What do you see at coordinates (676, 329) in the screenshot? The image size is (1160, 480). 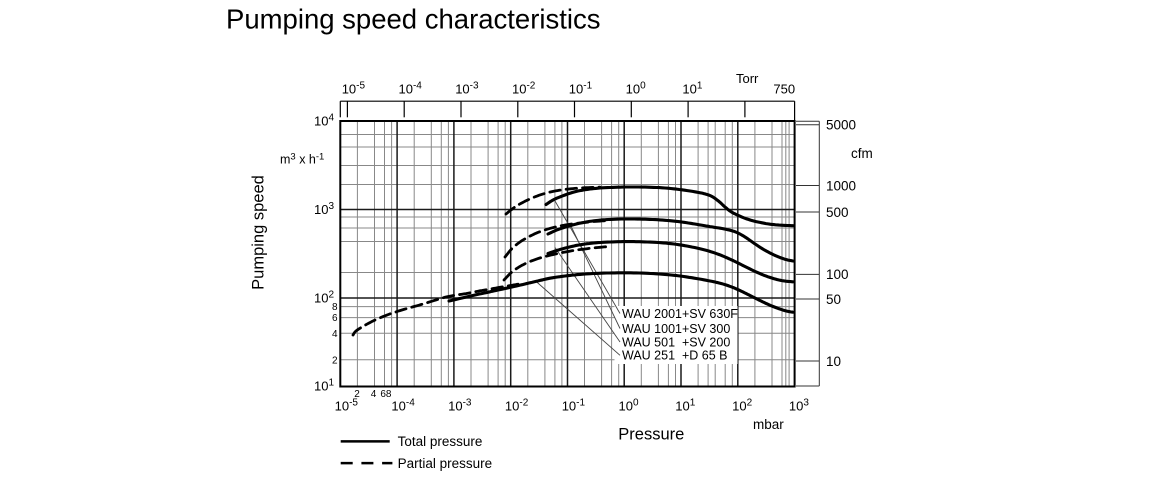 I see `svg-text: WAU 1001+SV 300` at bounding box center [676, 329].